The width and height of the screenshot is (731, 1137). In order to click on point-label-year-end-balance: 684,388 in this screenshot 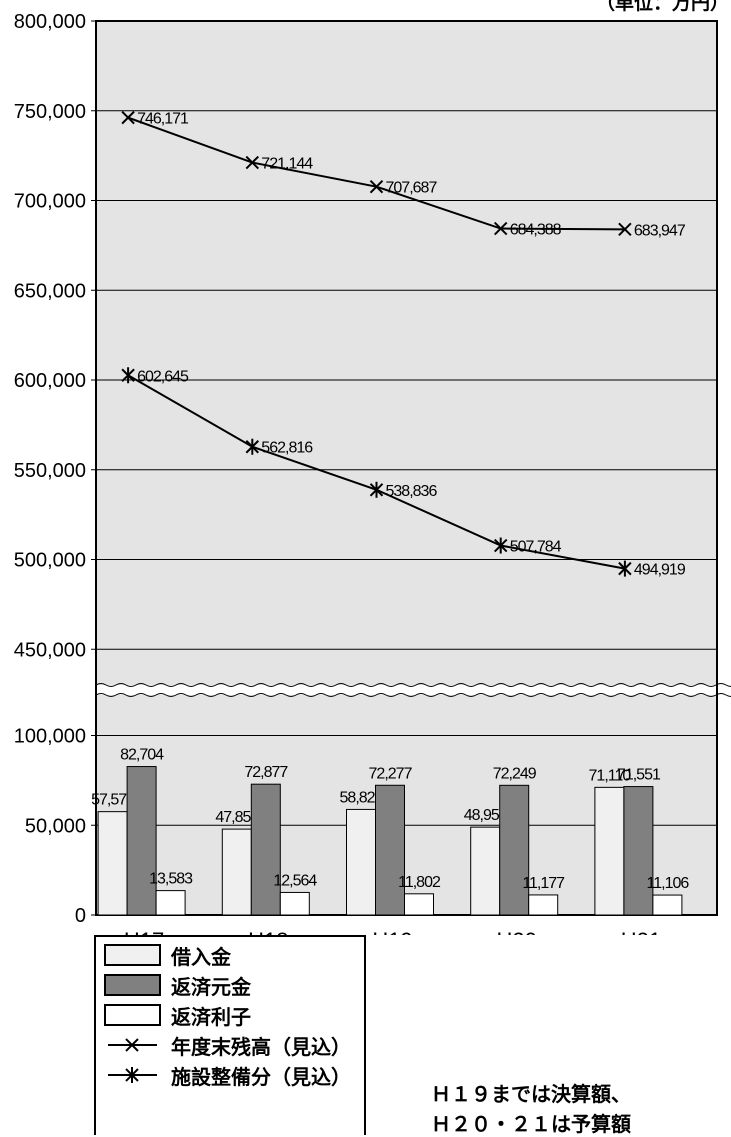, I will do `click(536, 230)`.